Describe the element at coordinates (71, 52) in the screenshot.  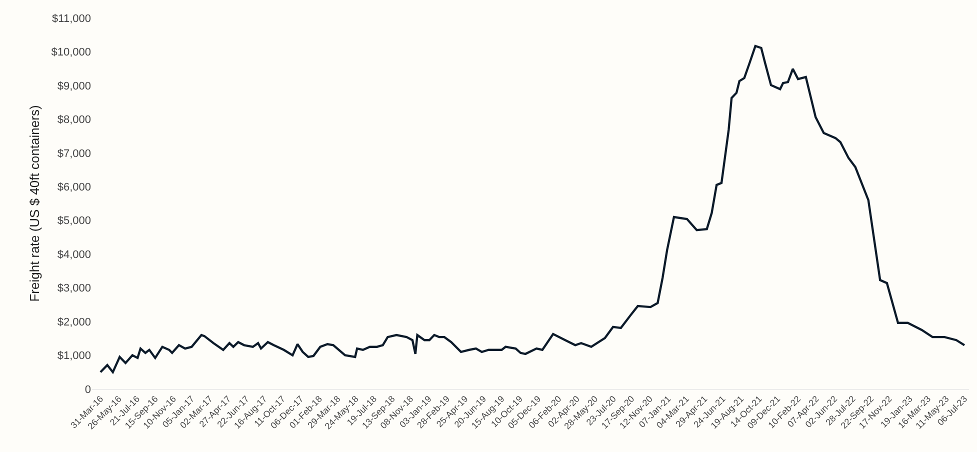
I see `y-tick-label: $10,000` at that location.